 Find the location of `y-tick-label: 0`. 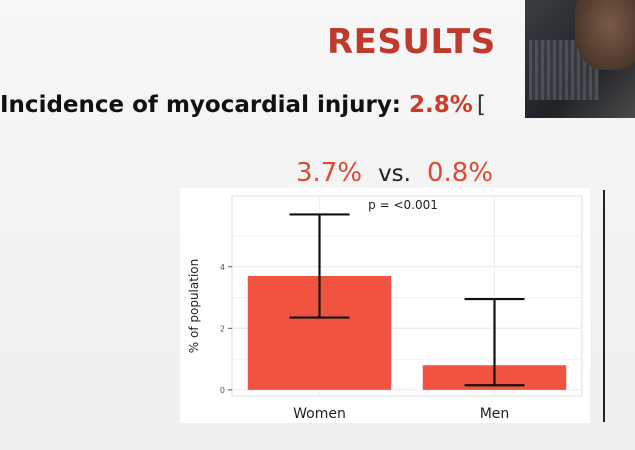

y-tick-label: 0 is located at coordinates (222, 390).